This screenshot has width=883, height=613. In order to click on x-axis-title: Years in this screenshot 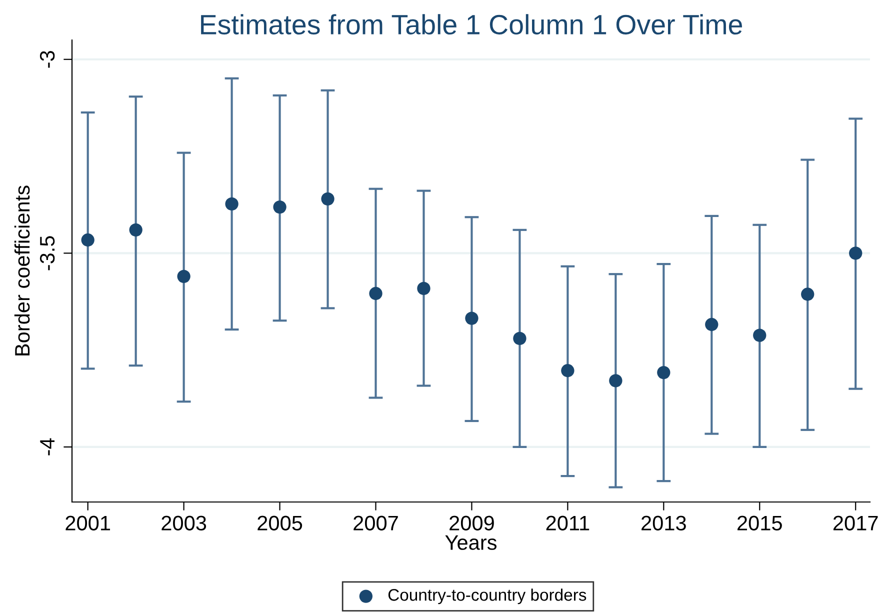, I will do `click(471, 542)`.